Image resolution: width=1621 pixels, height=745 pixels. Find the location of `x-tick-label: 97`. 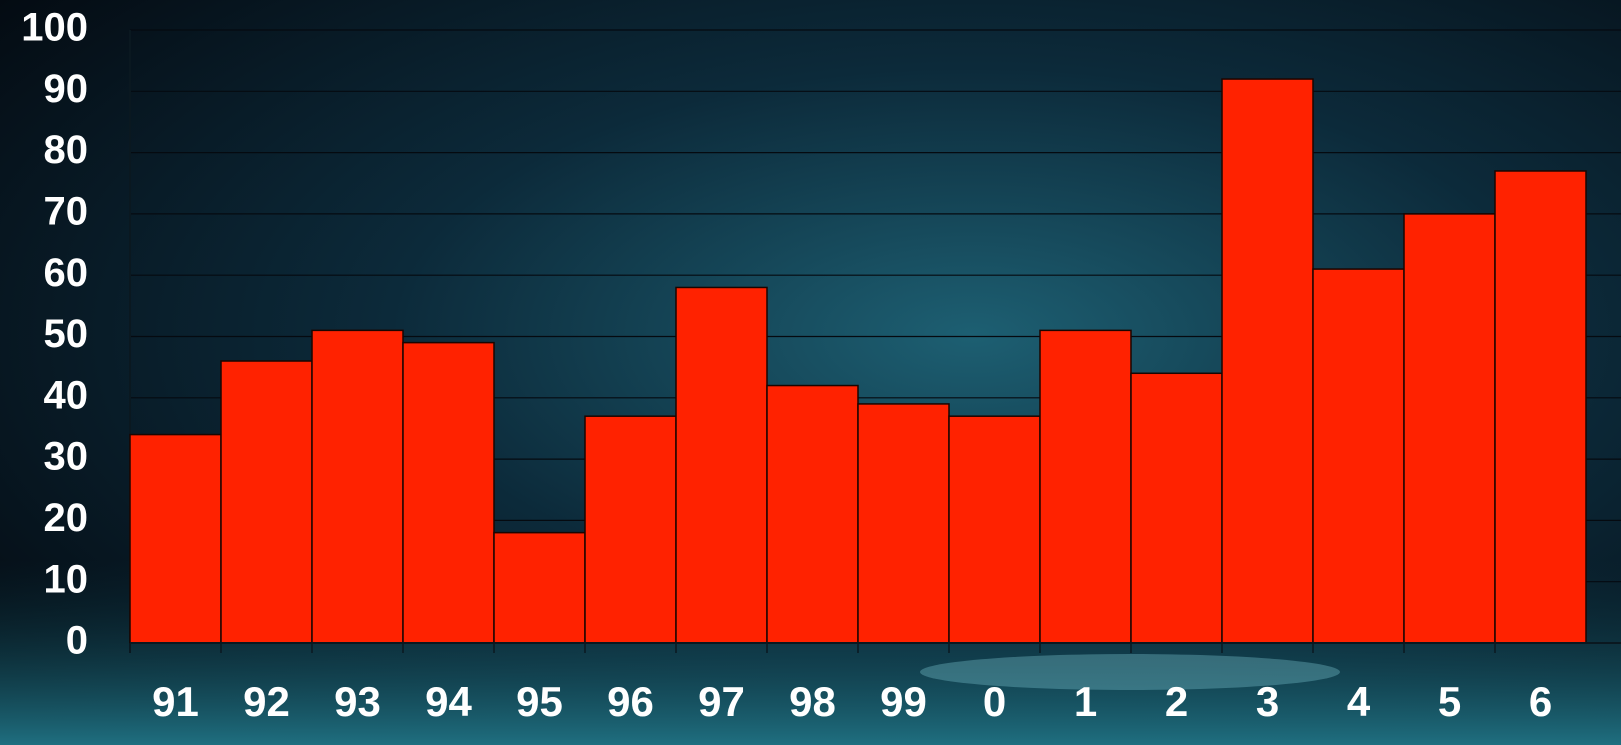

x-tick-label: 97 is located at coordinates (721, 701).